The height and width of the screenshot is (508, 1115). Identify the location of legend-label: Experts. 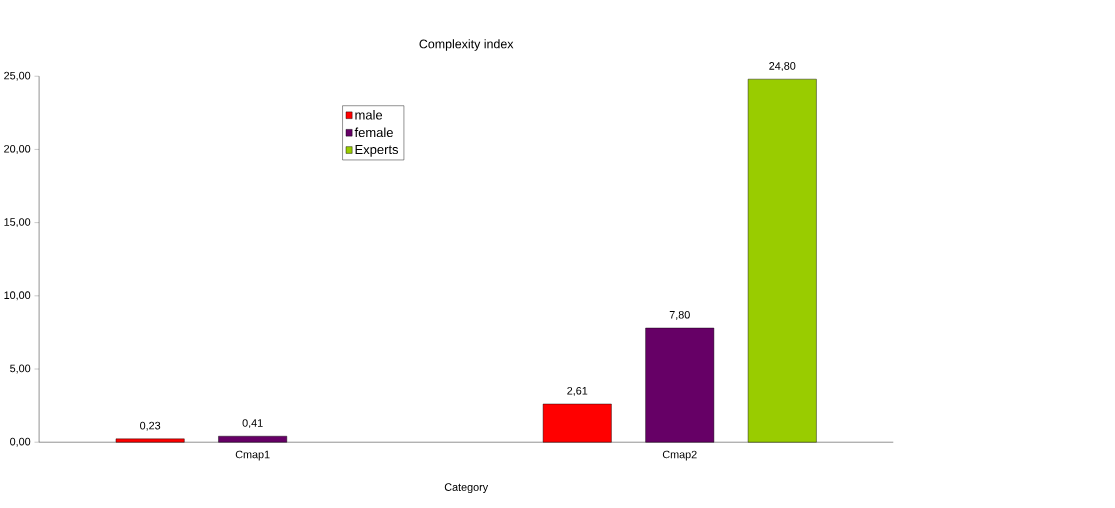
(377, 150).